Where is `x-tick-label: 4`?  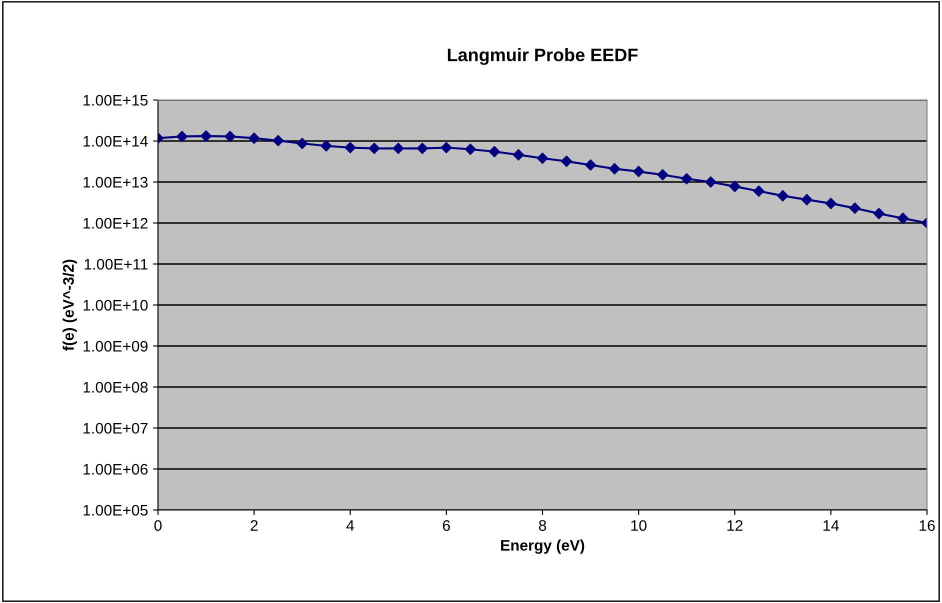
x-tick-label: 4 is located at coordinates (350, 525).